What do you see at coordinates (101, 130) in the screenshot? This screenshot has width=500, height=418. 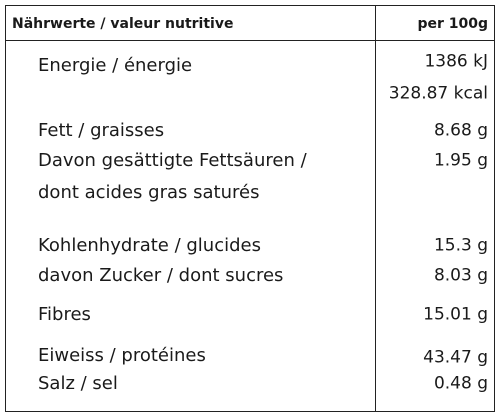 I see `row-label: Fett / graisses` at bounding box center [101, 130].